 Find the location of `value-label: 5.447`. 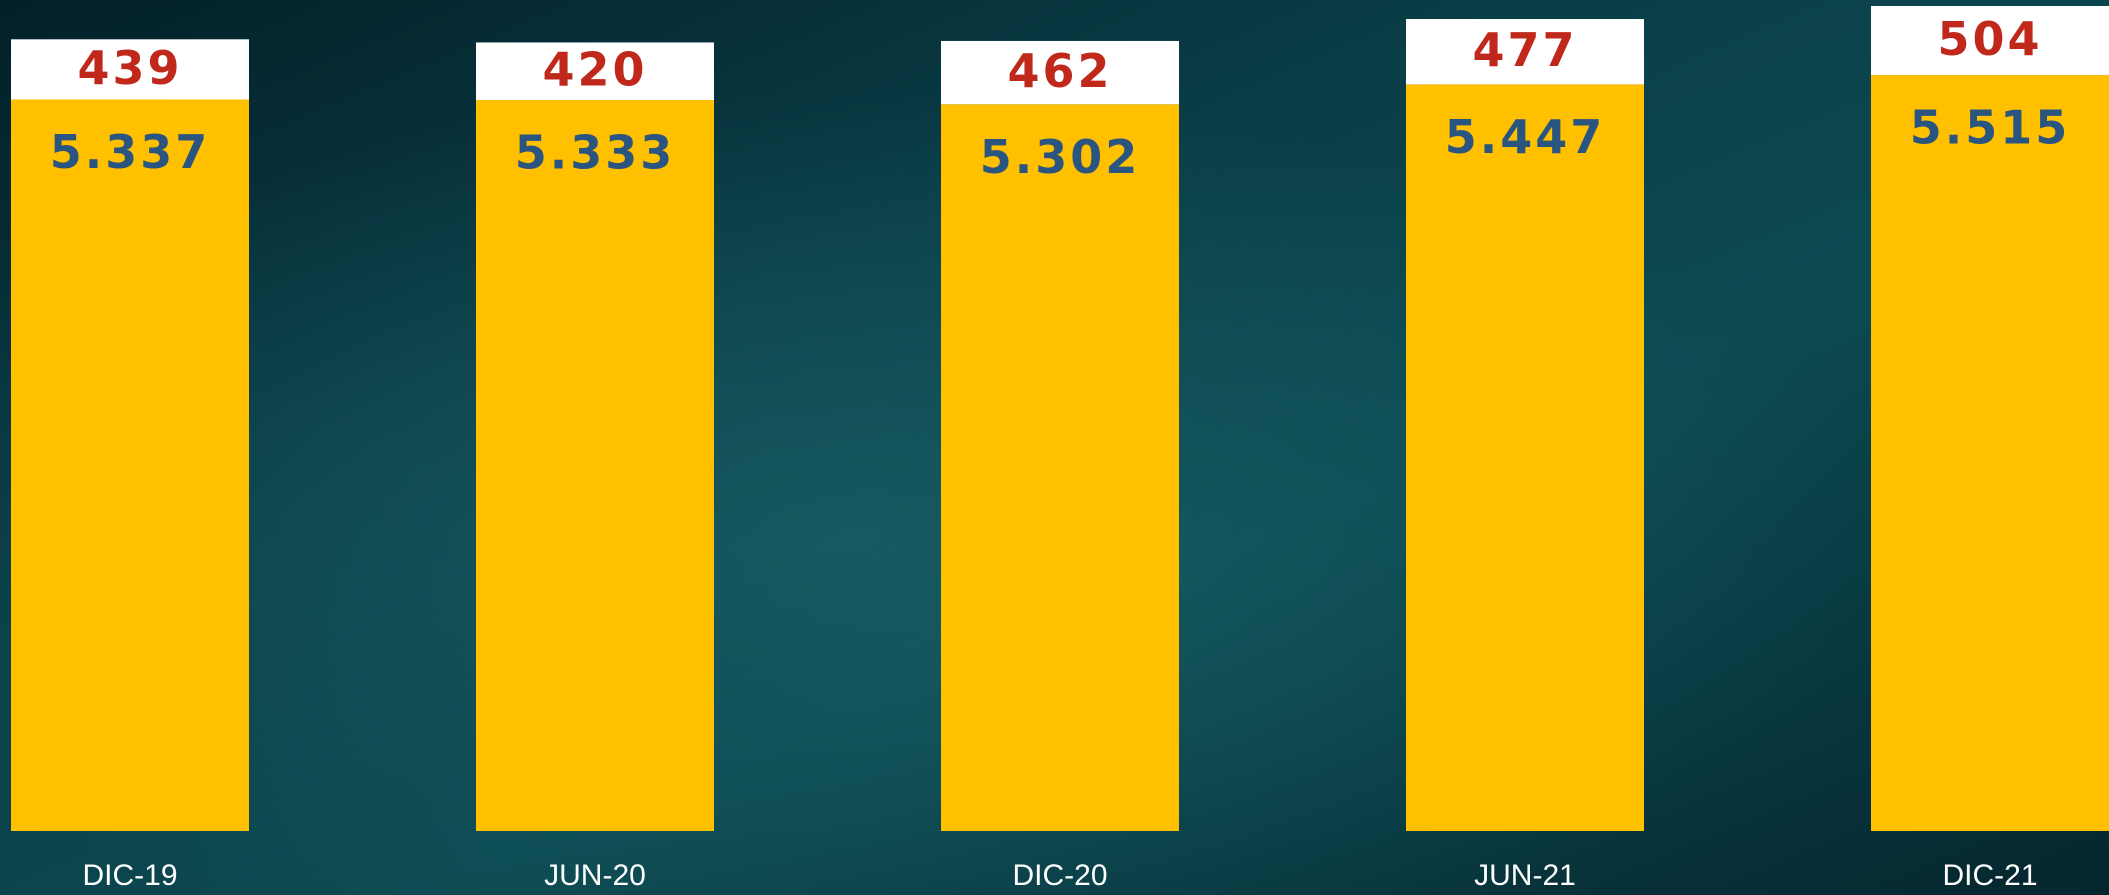

value-label: 5.447 is located at coordinates (1525, 137).